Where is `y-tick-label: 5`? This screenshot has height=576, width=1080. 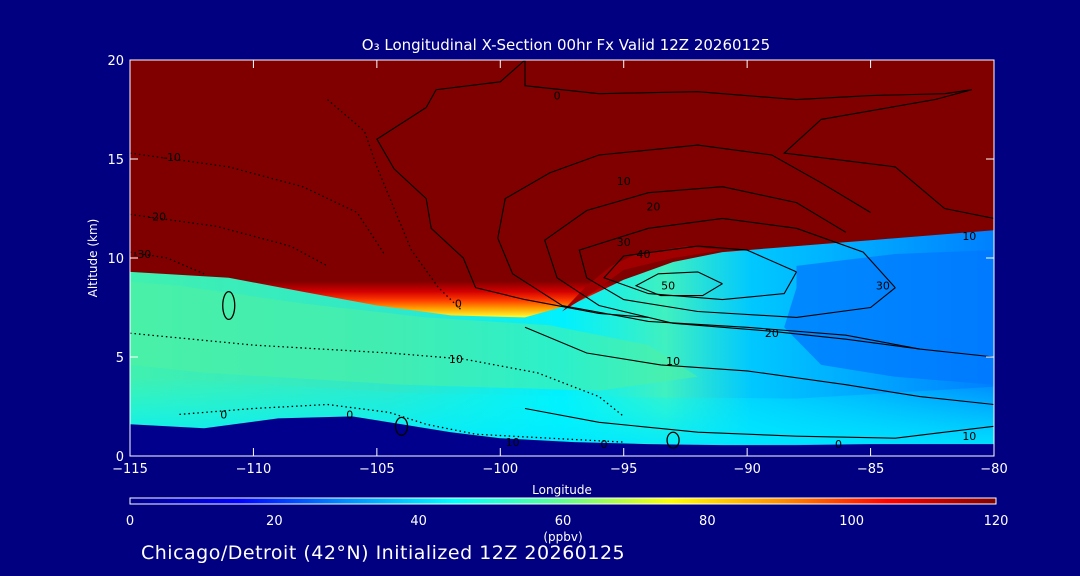
y-tick-label: 5 is located at coordinates (120, 358).